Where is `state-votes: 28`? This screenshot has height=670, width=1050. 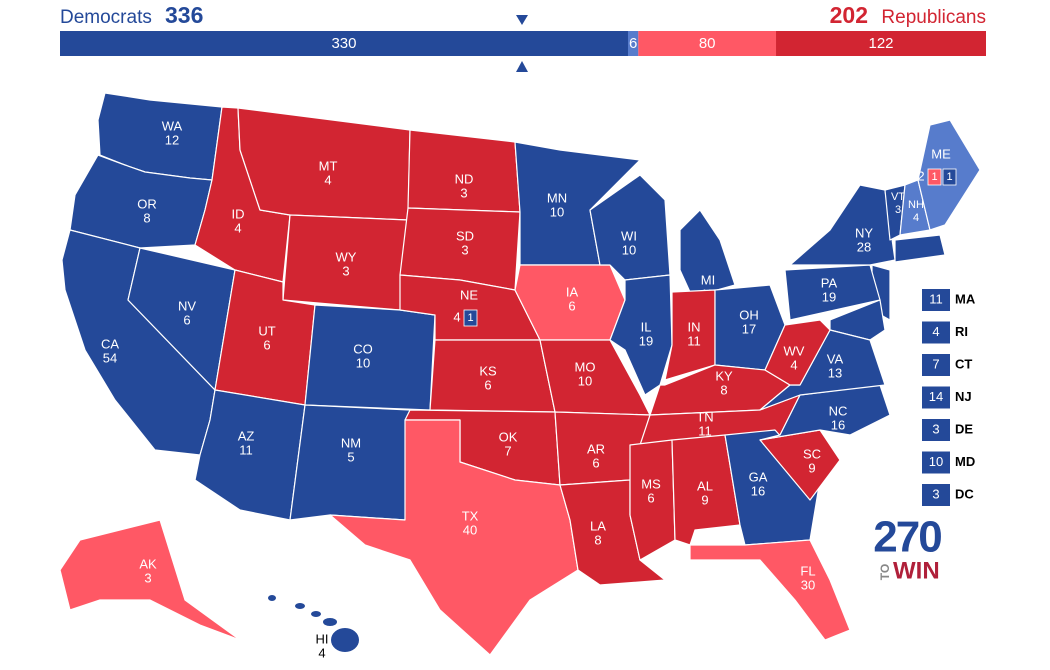
state-votes: 28 is located at coordinates (864, 246).